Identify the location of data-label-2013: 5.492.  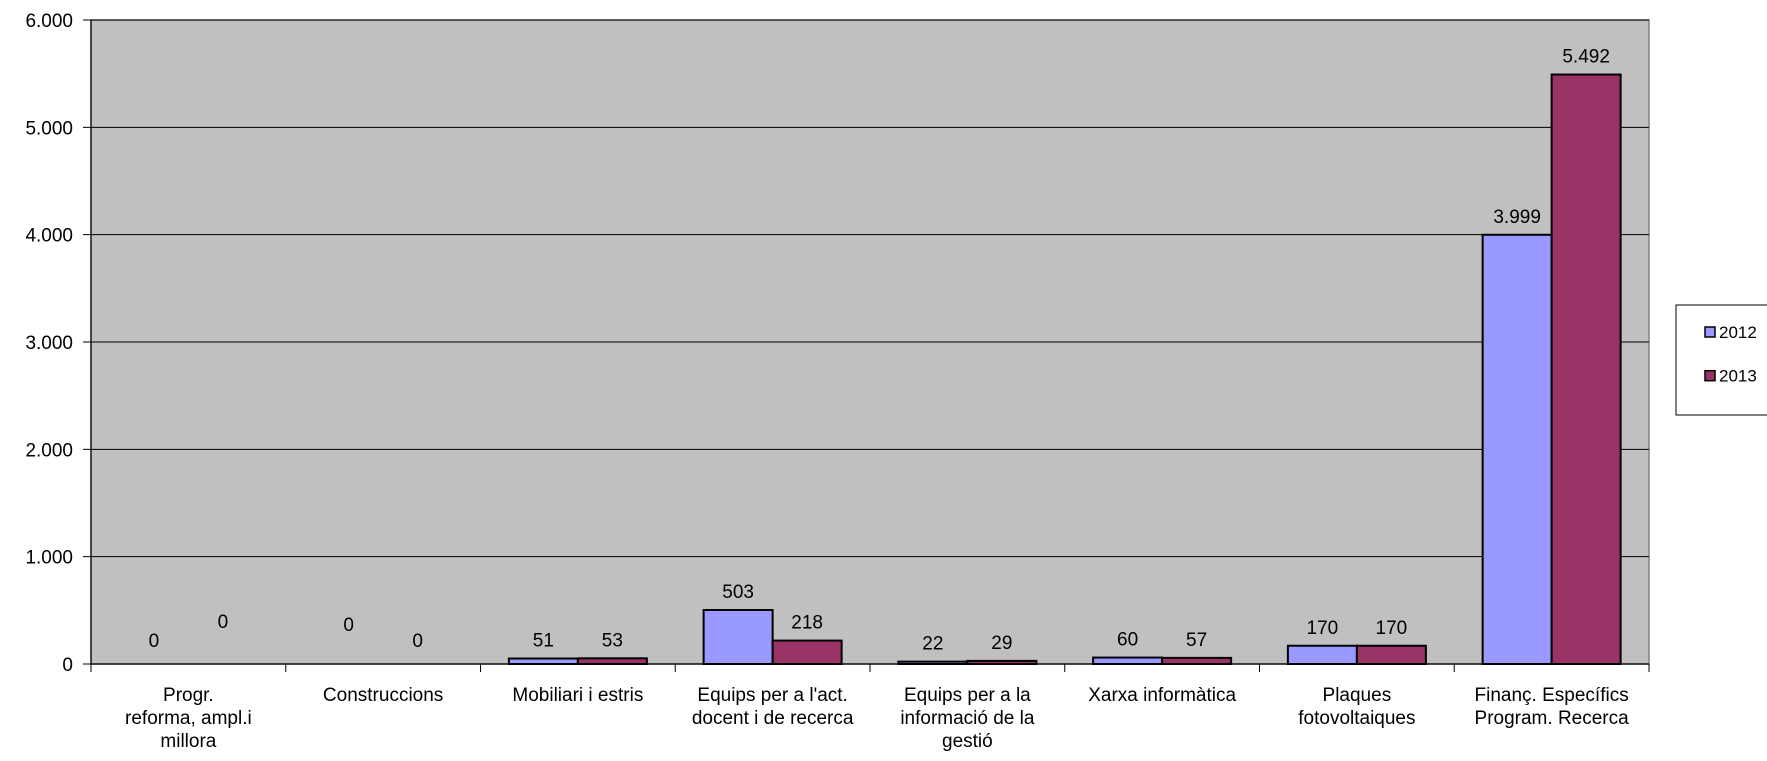
(1586, 57).